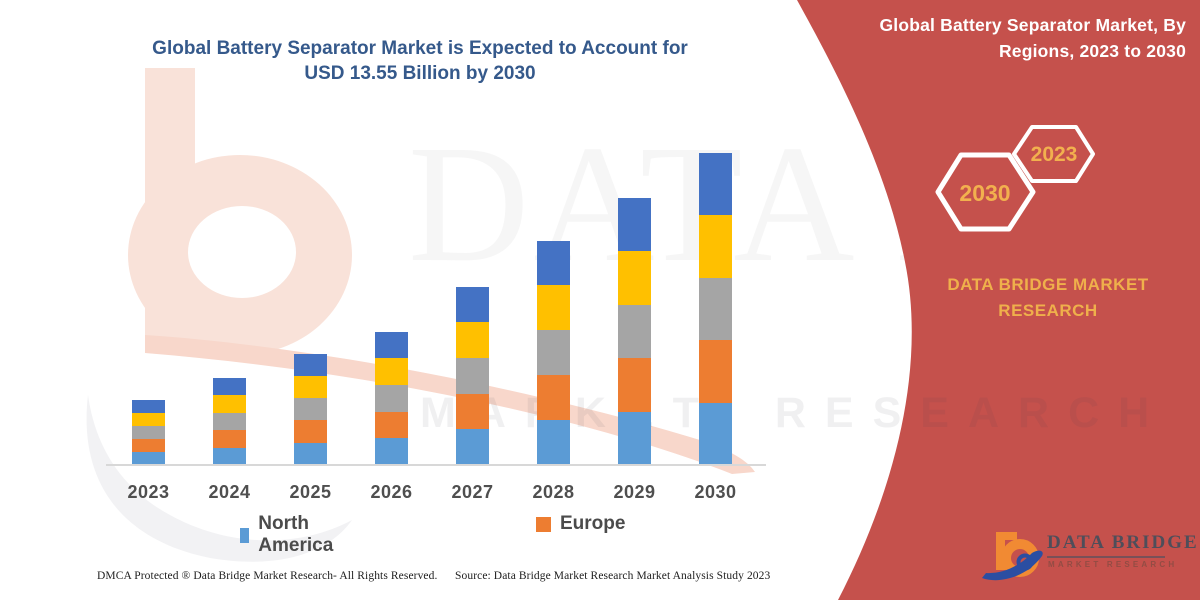 Image resolution: width=1200 pixels, height=600 pixels. Describe the element at coordinates (593, 523) in the screenshot. I see `legend-label: Europe` at that location.